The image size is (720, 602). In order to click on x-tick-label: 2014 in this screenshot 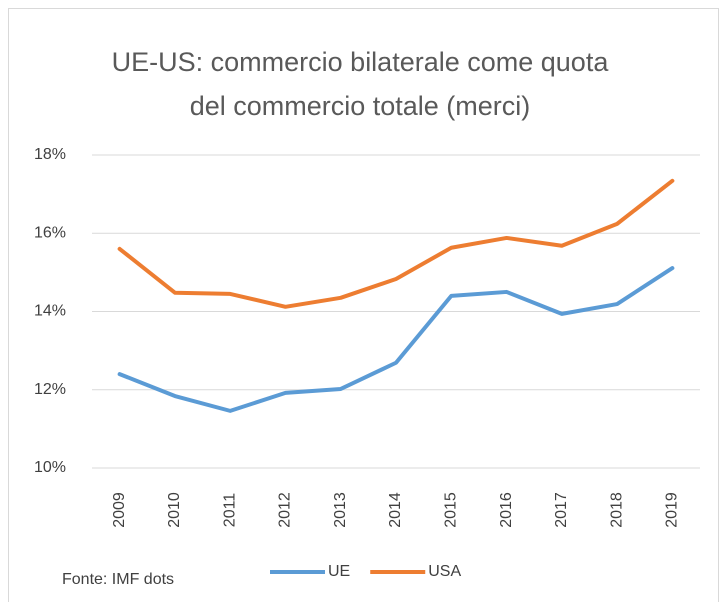, I will do `click(395, 510)`.